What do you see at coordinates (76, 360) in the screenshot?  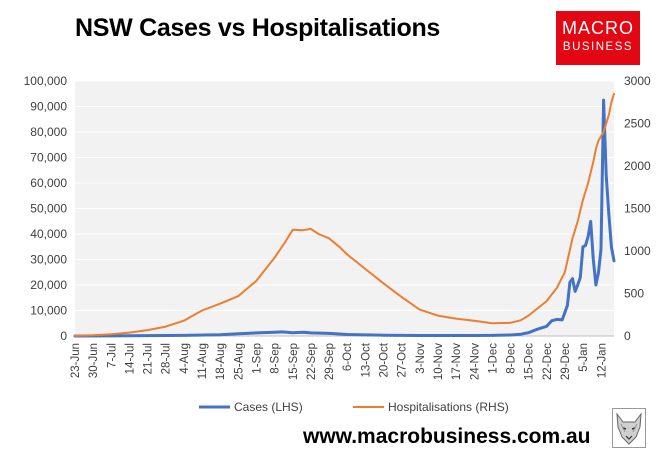 I see `x-tick-label: 23-Jun` at bounding box center [76, 360].